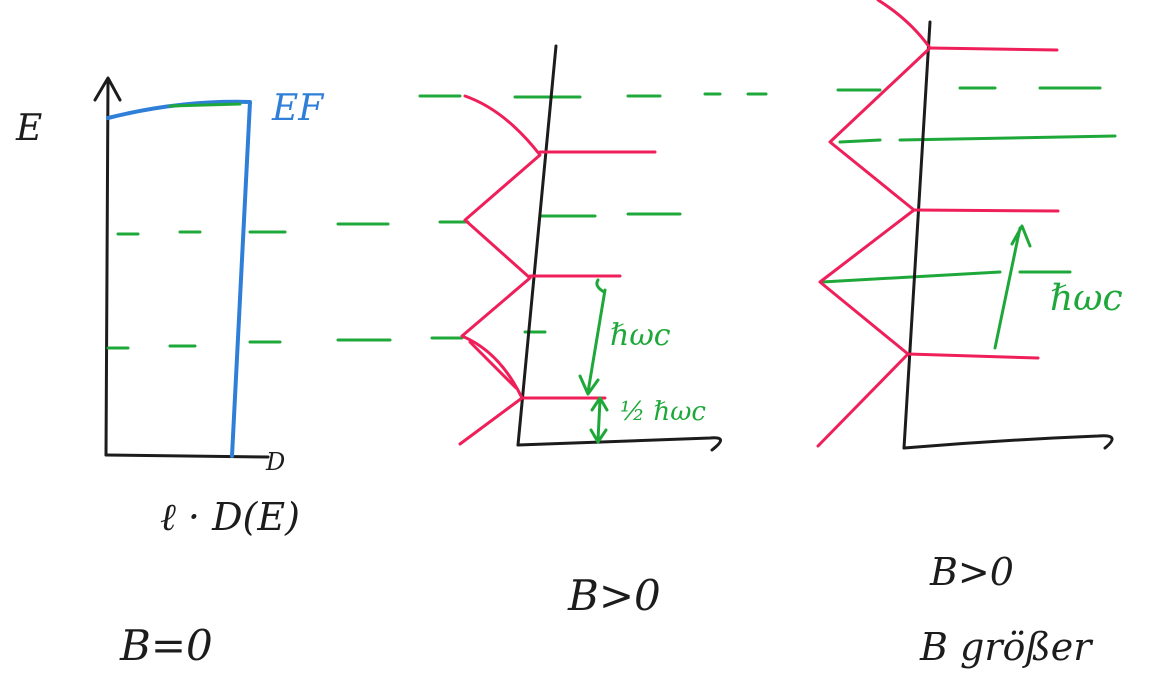 This screenshot has height=686, width=1161. What do you see at coordinates (874, 224) in the screenshot?
I see `landau-dos-curve-large` at bounding box center [874, 224].